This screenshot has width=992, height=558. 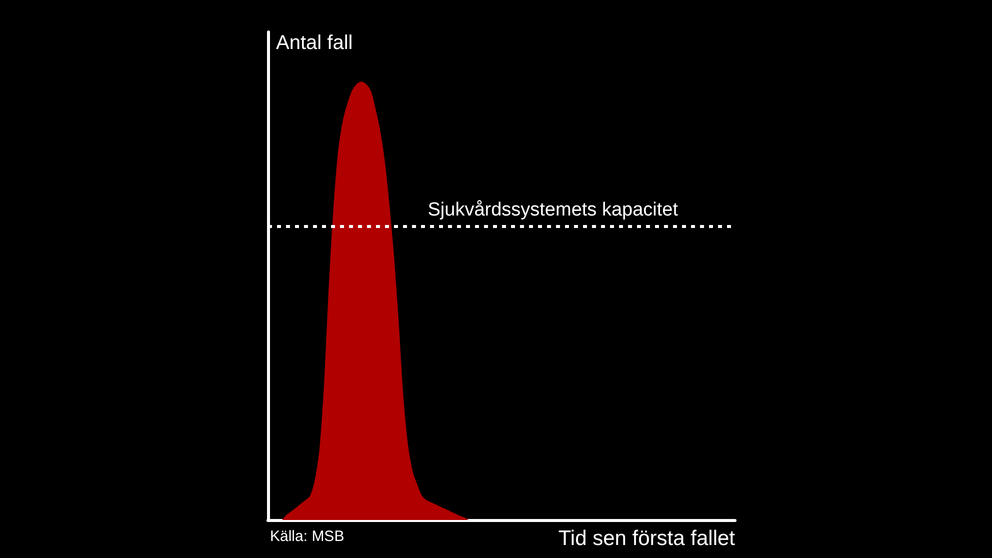 I want to click on text: Källa: MSB, so click(x=307, y=536).